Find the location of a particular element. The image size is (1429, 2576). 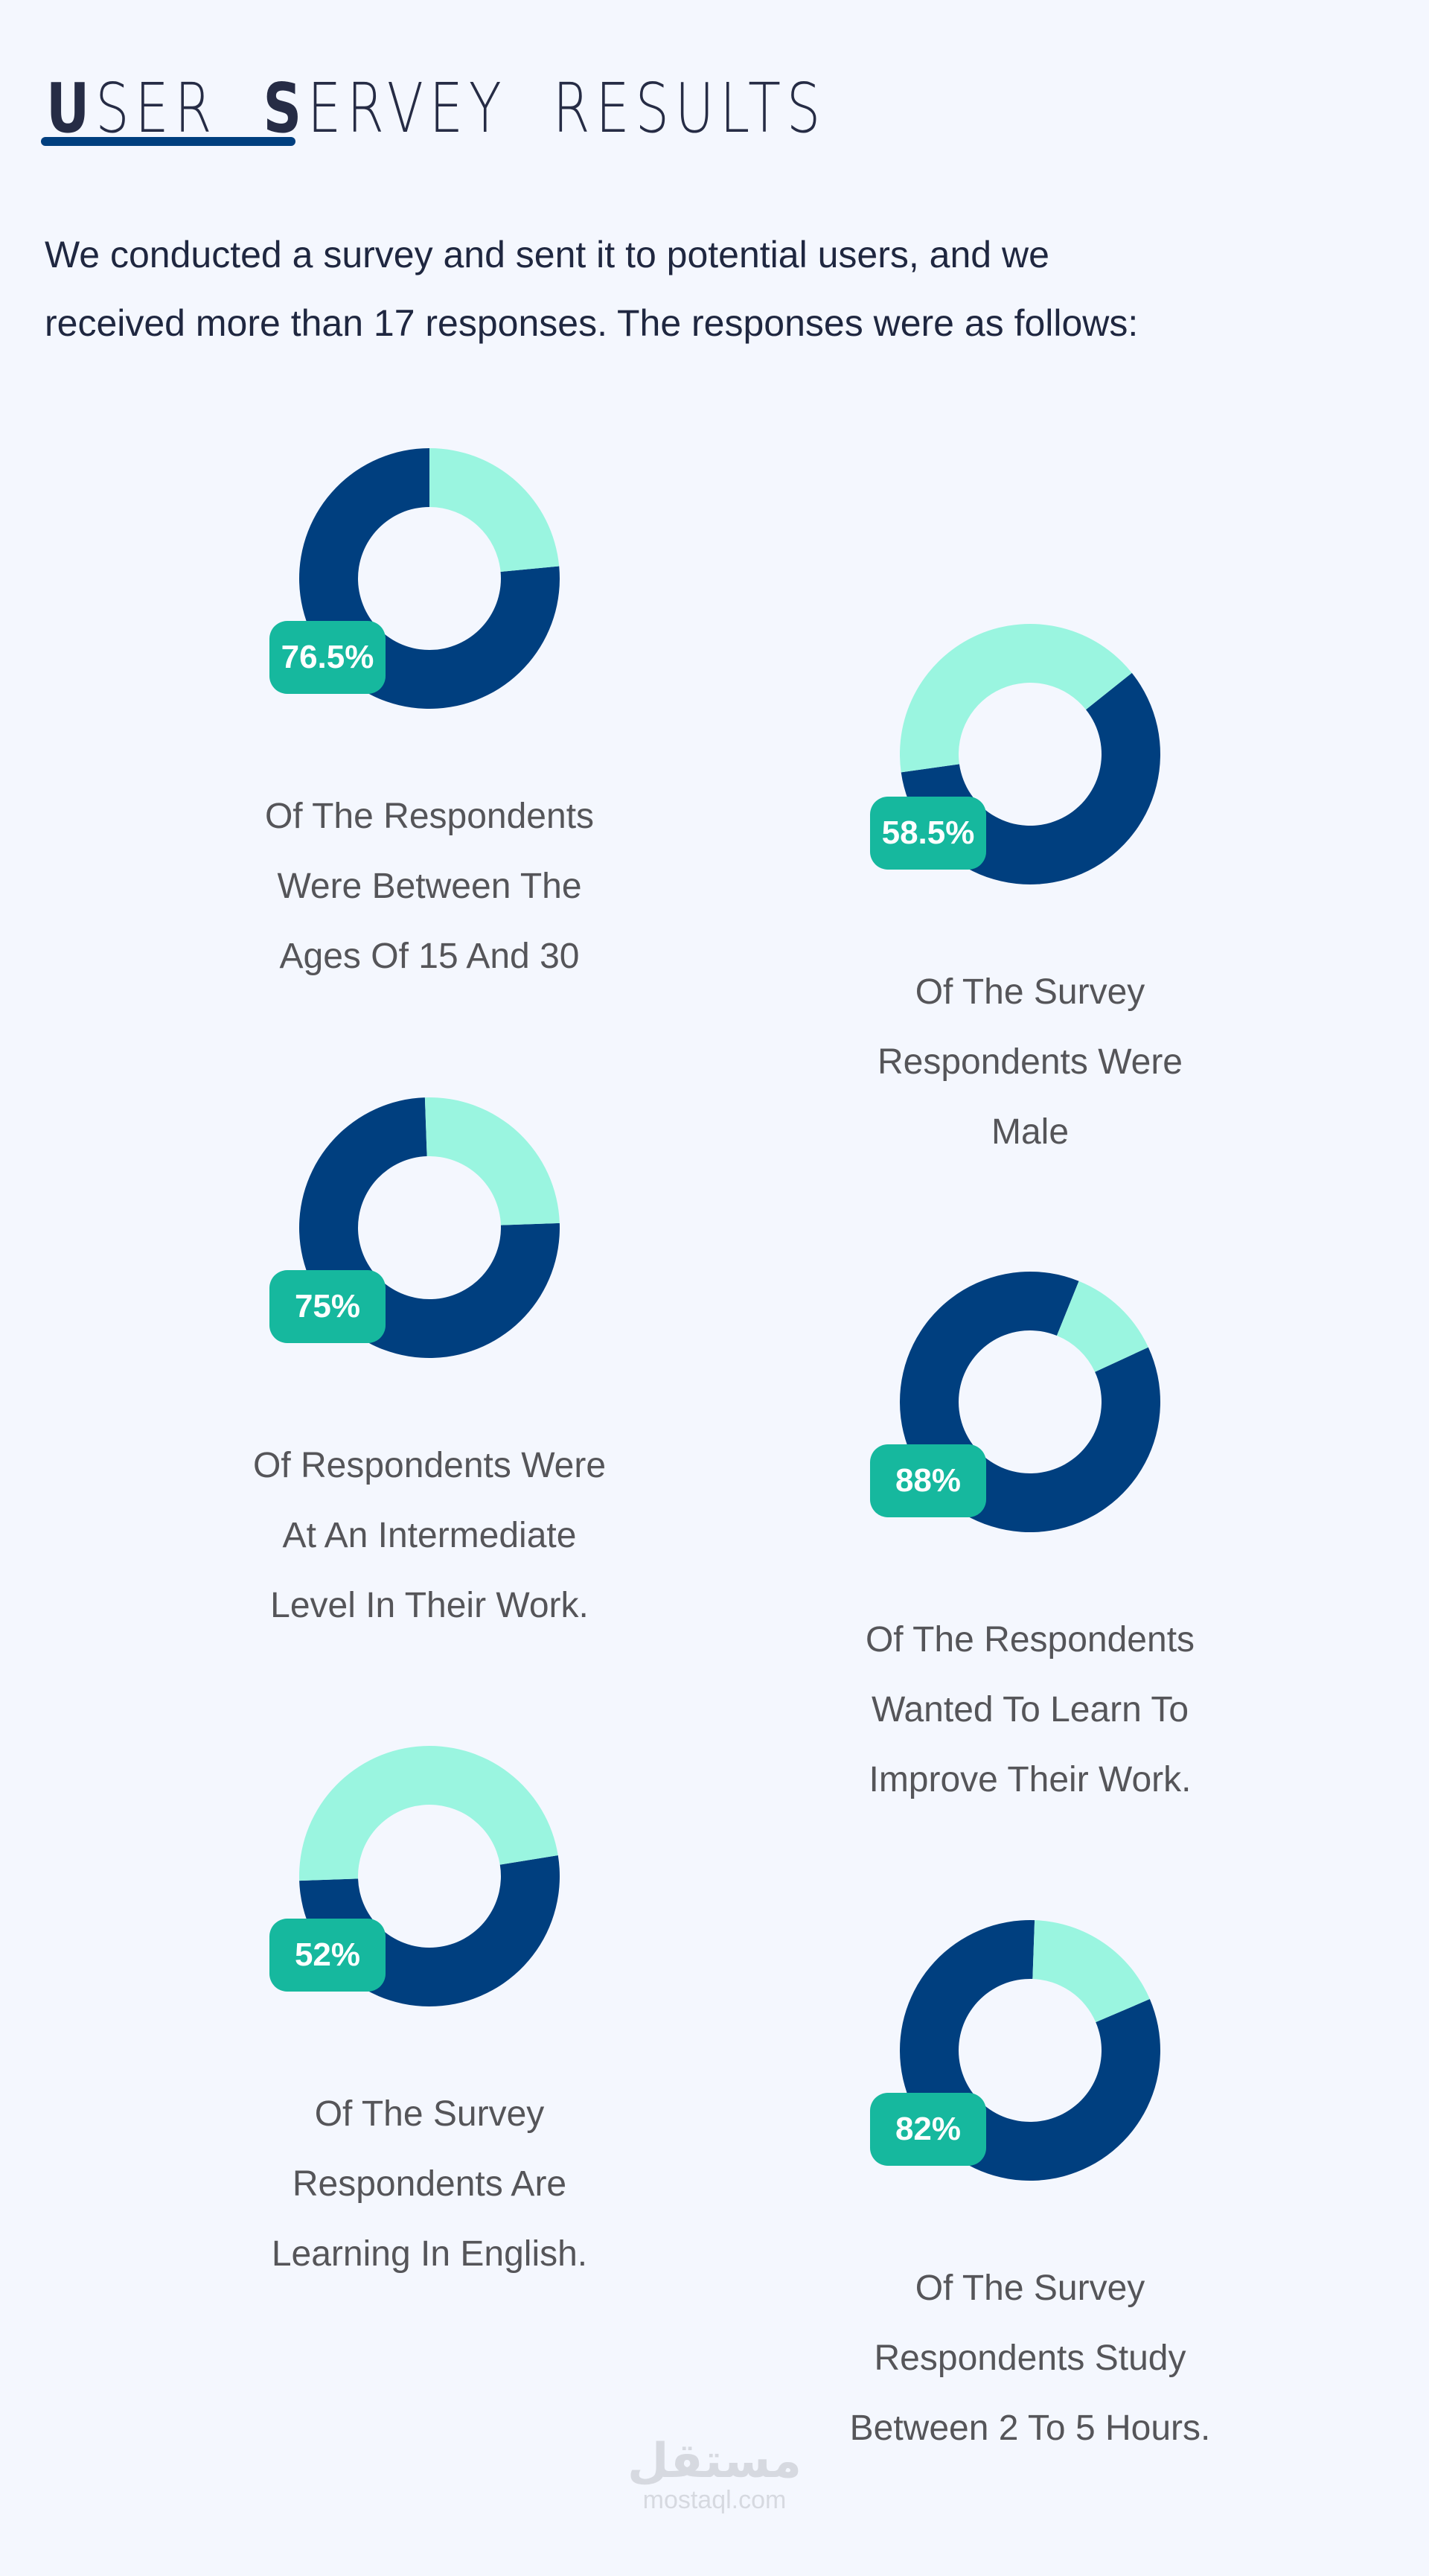

watermark: مستقل mostaql.com is located at coordinates (714, 2474).